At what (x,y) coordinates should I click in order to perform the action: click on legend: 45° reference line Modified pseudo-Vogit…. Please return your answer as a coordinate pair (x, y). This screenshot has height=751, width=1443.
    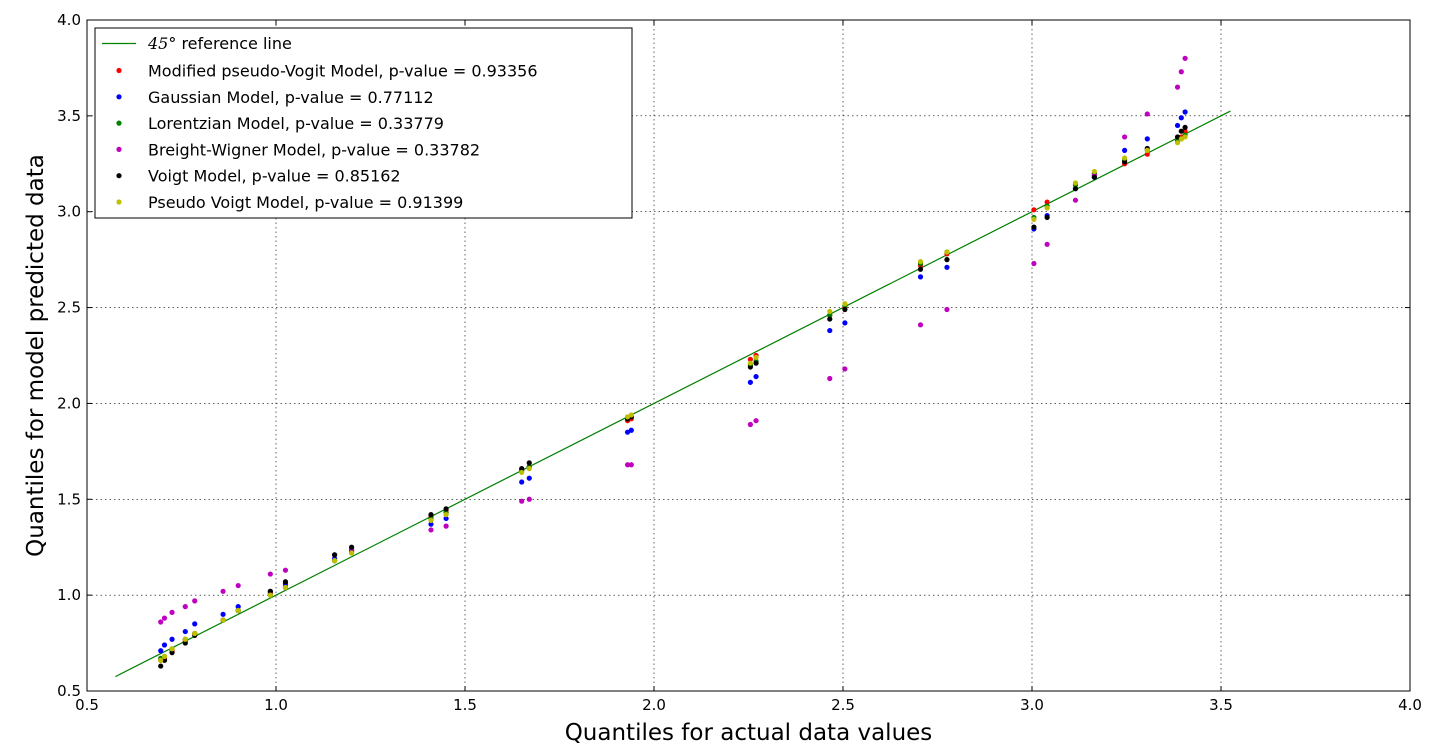
    Looking at the image, I should click on (363, 123).